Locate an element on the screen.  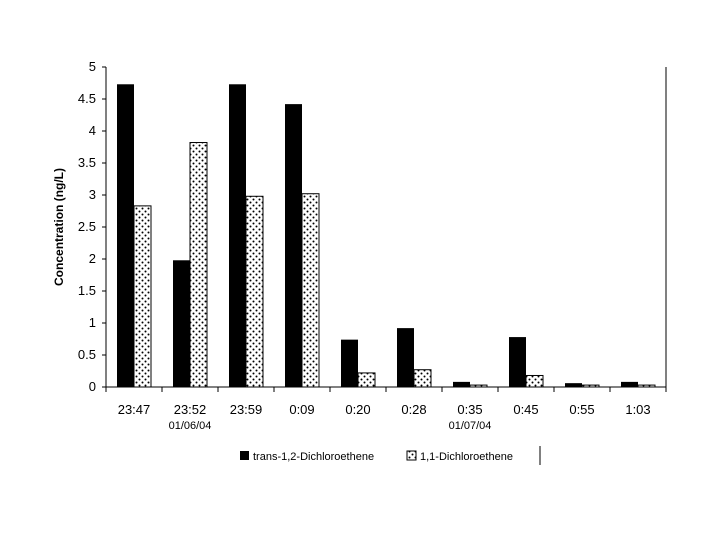
x-tick-label: 0:28 is located at coordinates (413, 409).